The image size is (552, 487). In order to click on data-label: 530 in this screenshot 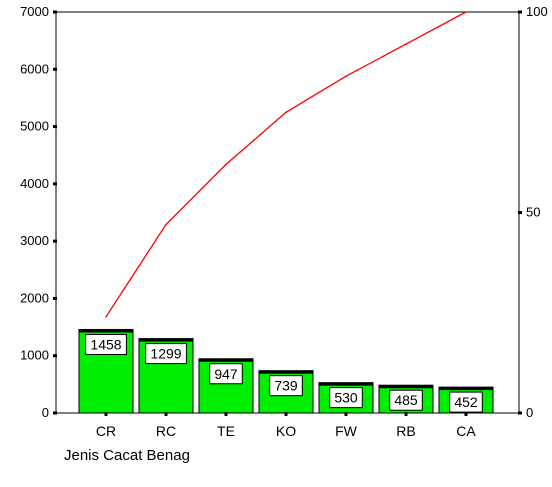, I will do `click(346, 398)`.